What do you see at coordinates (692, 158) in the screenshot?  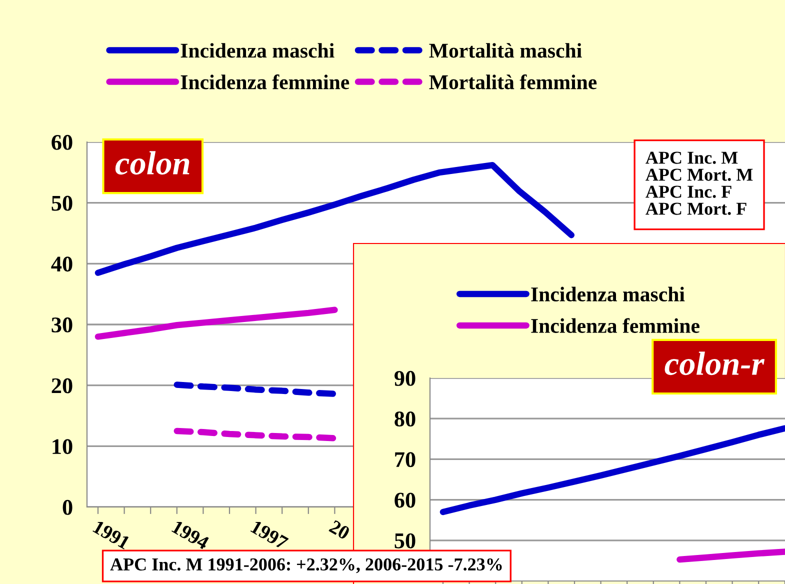 I see `annotation: APC Inc. M` at bounding box center [692, 158].